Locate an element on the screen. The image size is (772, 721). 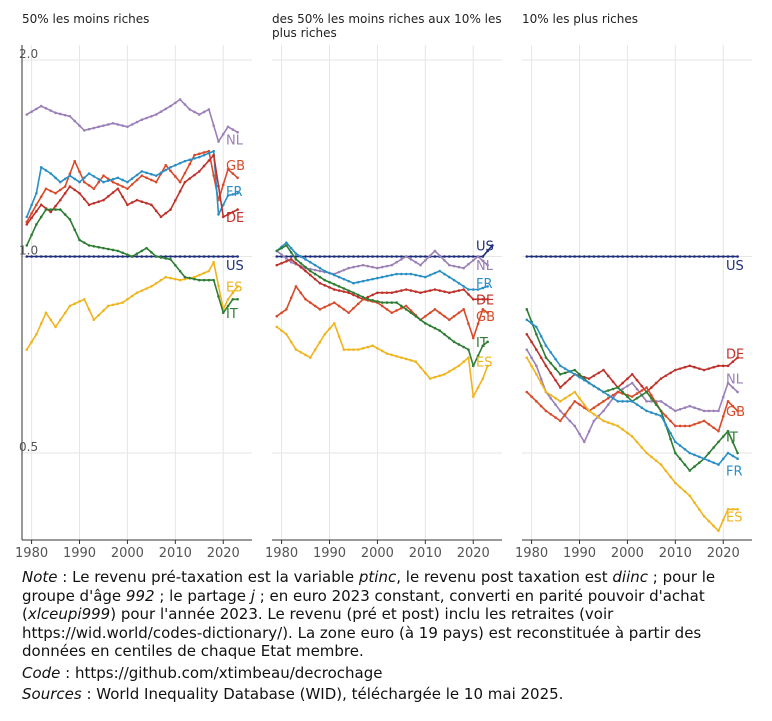
x-tick-label: 1990 is located at coordinates (329, 553).